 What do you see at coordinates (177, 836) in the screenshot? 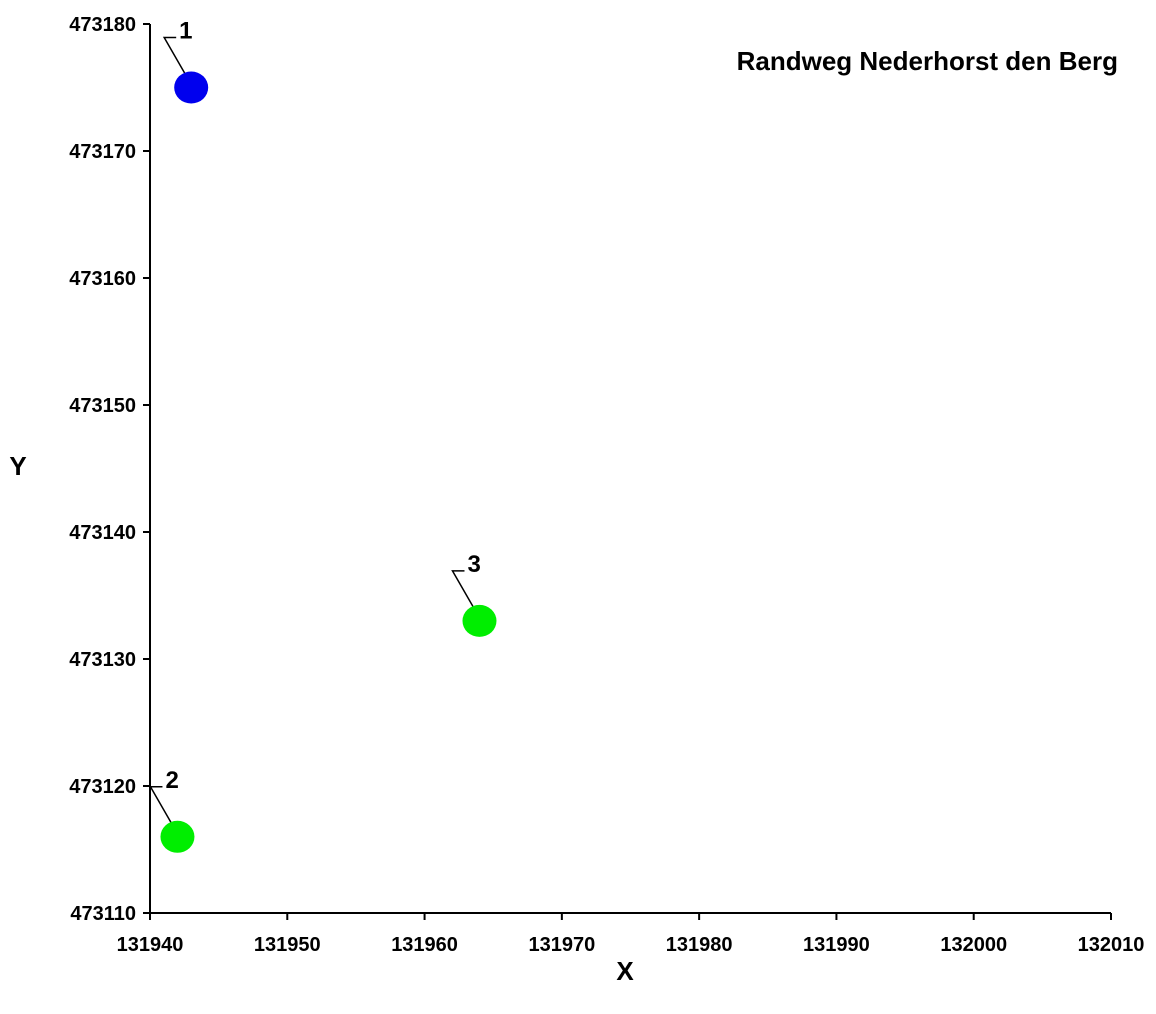
I see `point-2-marker` at bounding box center [177, 836].